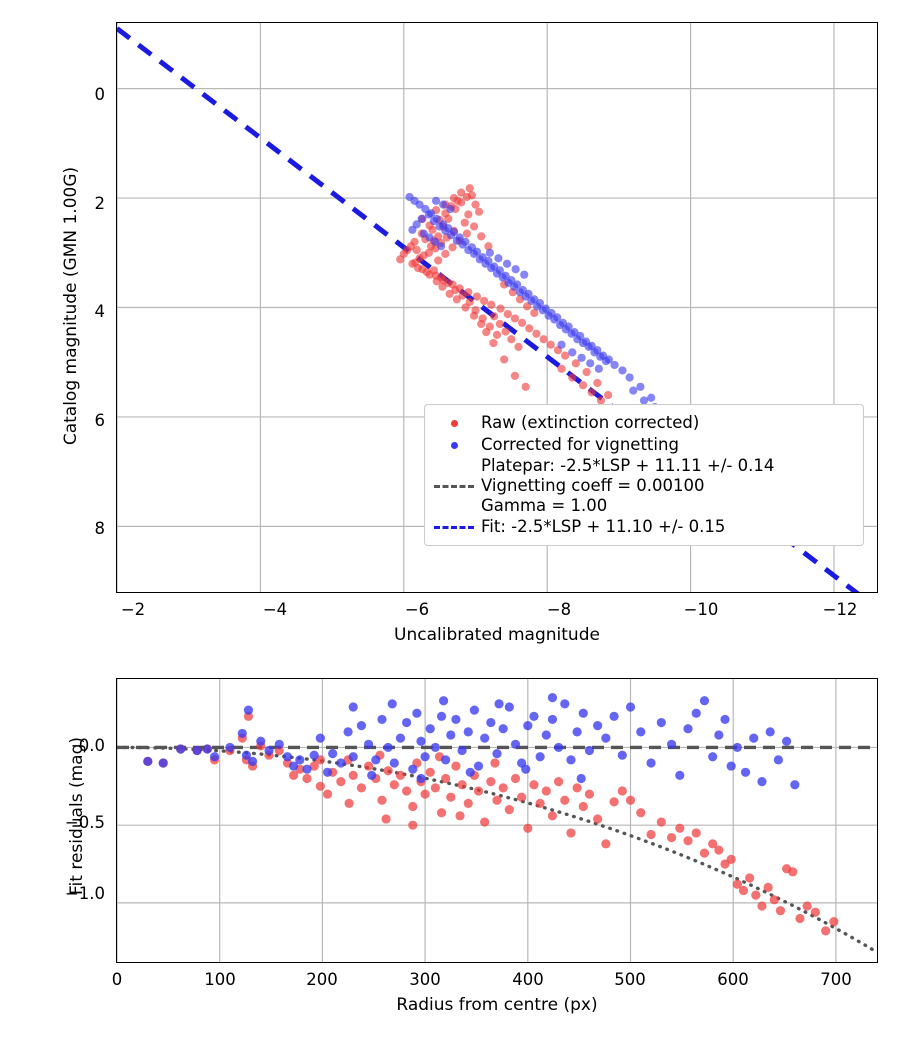  Describe the element at coordinates (454, 445) in the screenshot. I see `legend-marker-corrected-icon` at that location.